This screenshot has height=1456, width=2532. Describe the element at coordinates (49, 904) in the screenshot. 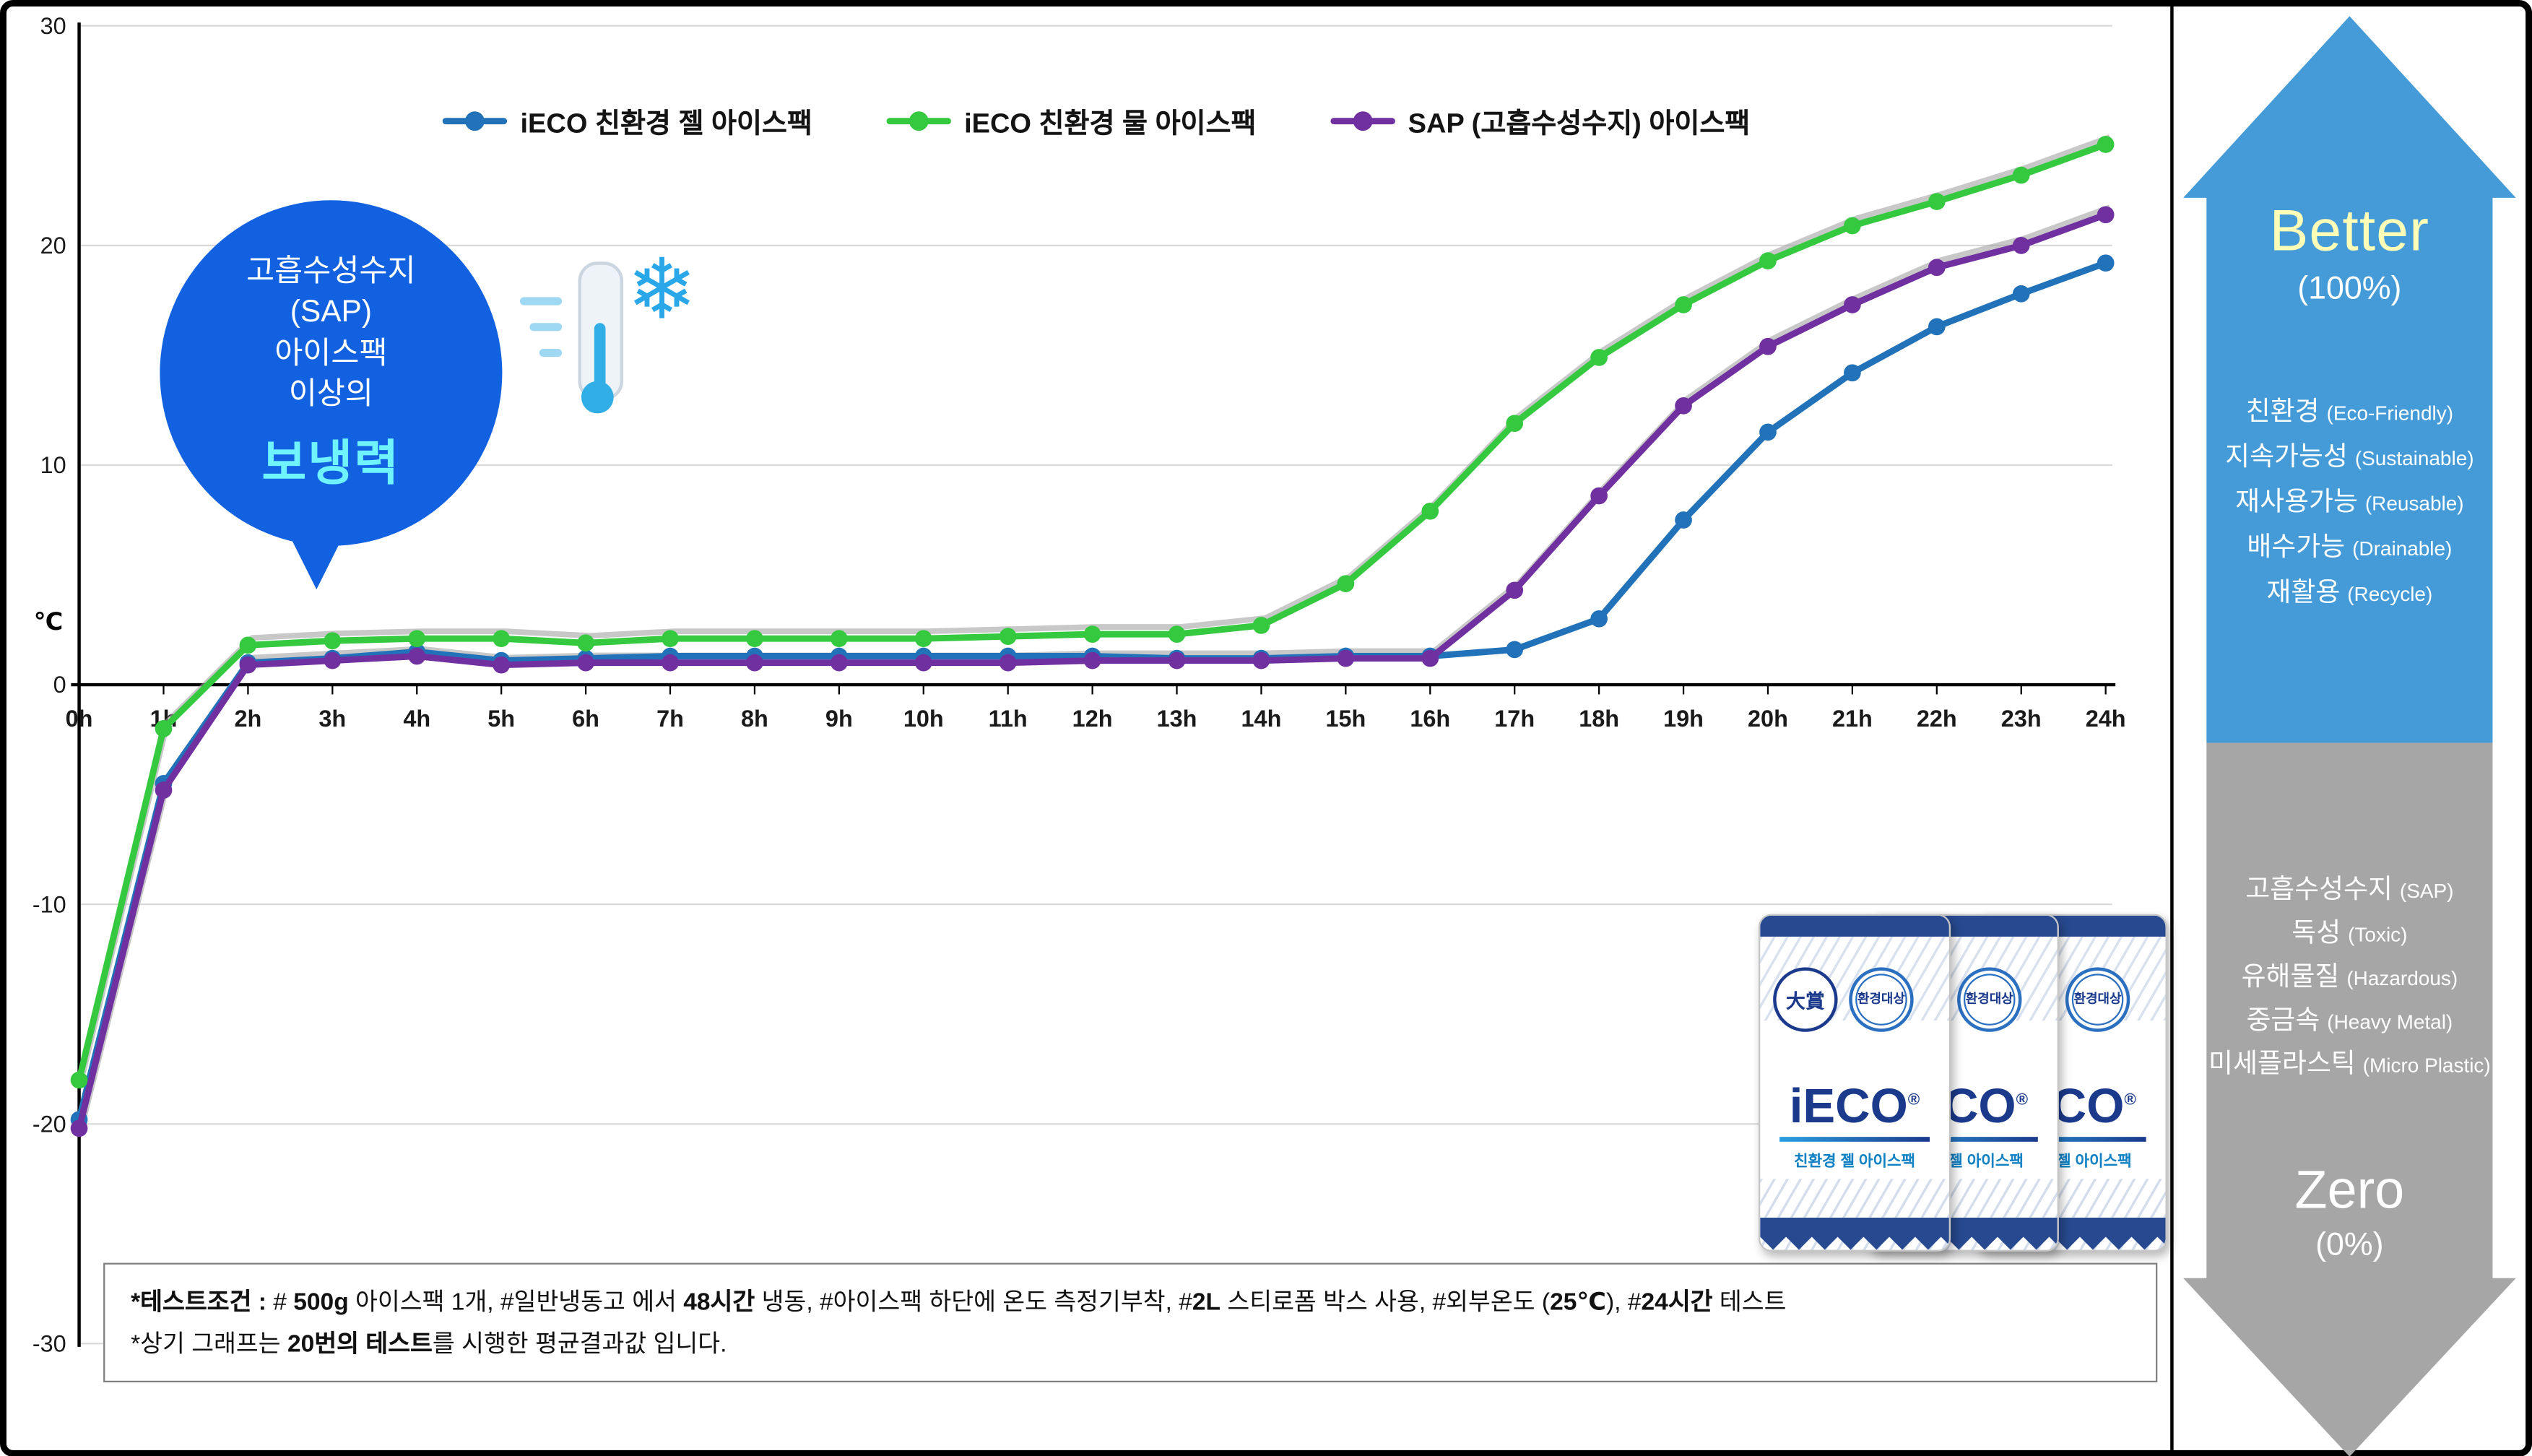

I see `y-tick-label: -10` at that location.